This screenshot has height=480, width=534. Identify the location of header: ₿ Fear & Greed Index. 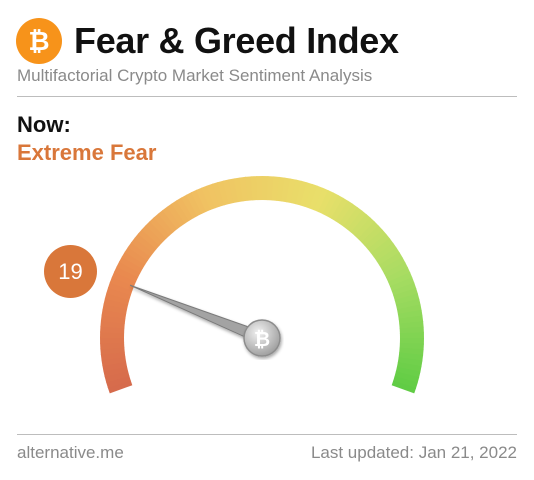
(207, 41).